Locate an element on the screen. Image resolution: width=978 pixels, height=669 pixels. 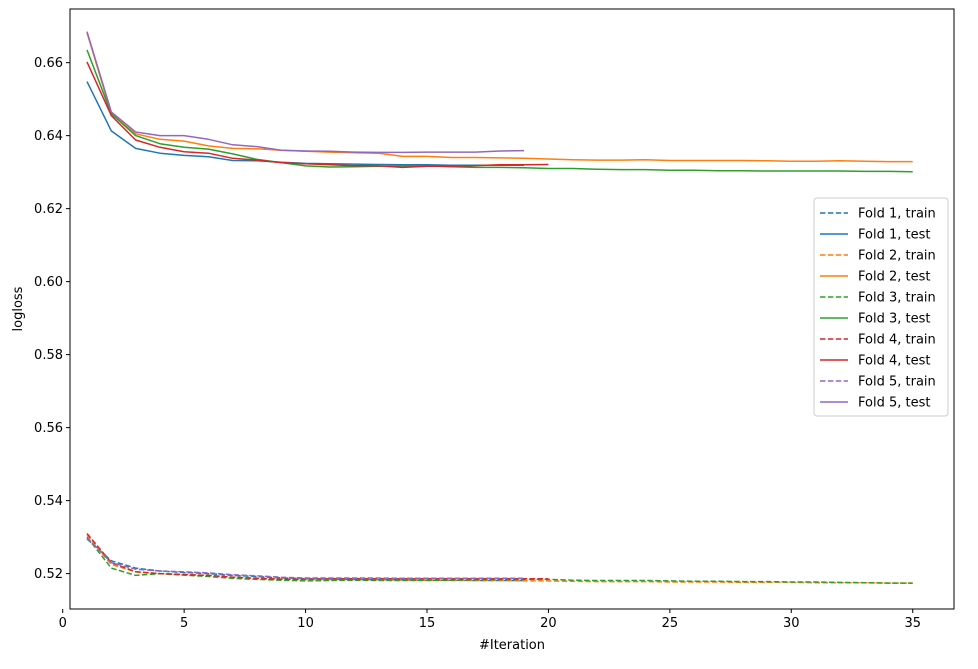
y-tick-label: 0.54 is located at coordinates (48, 501).